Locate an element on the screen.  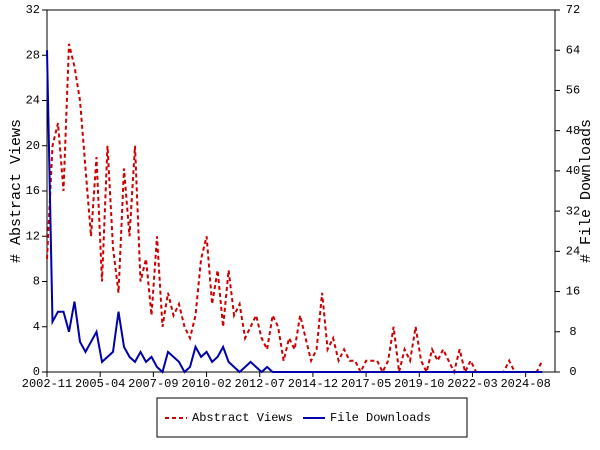
legend-box is located at coordinates (312, 417).